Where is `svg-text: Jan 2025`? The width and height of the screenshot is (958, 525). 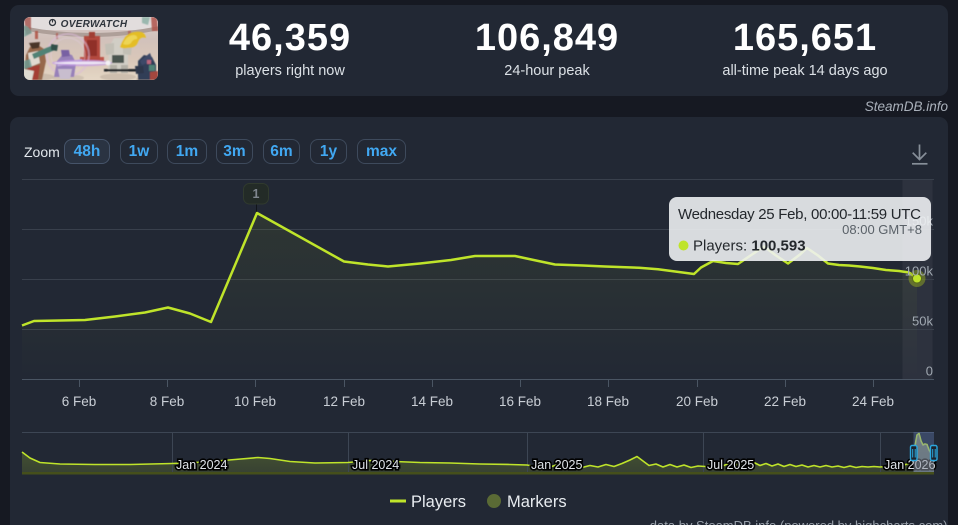
svg-text: Jan 2025 is located at coordinates (556, 465).